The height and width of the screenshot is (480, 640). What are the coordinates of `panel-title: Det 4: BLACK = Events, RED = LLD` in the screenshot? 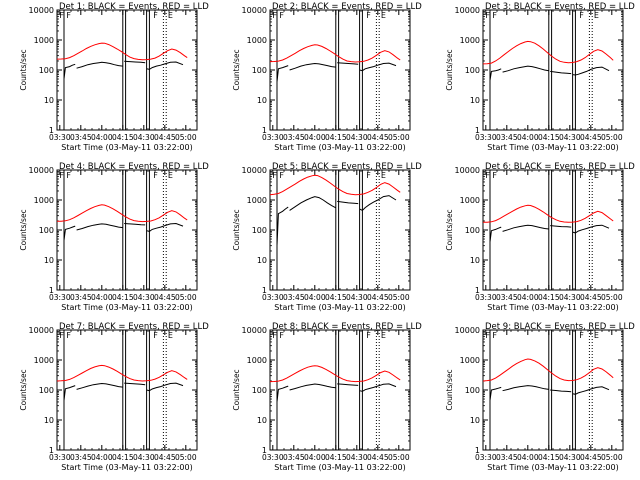 It's located at (134, 167).